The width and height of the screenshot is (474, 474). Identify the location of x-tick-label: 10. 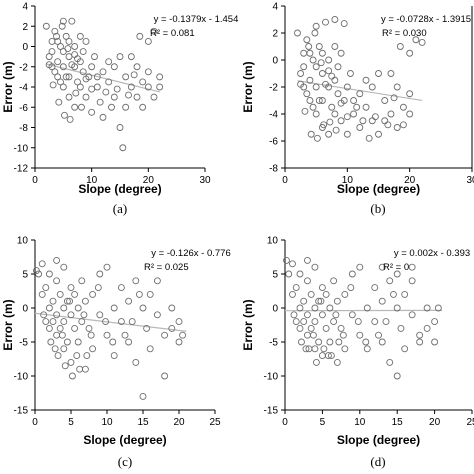
(348, 180).